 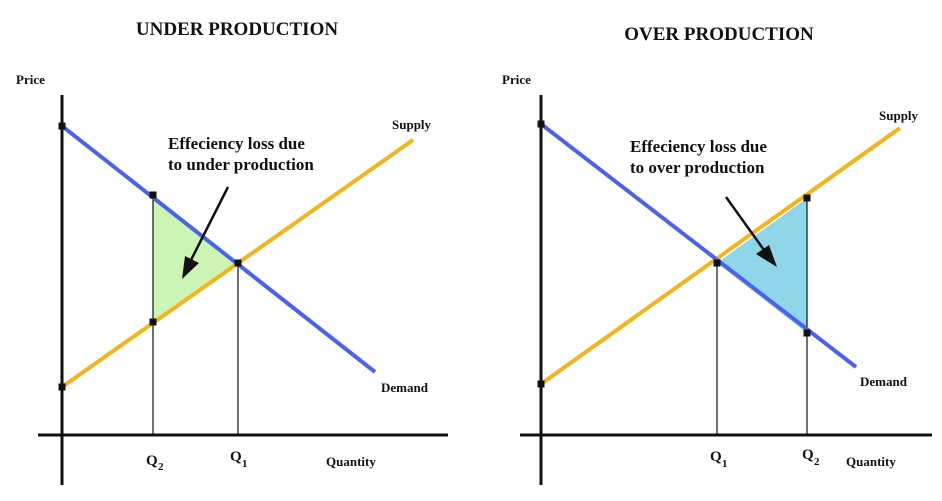 What do you see at coordinates (697, 167) in the screenshot?
I see `over-annotation-line-2: to over production` at bounding box center [697, 167].